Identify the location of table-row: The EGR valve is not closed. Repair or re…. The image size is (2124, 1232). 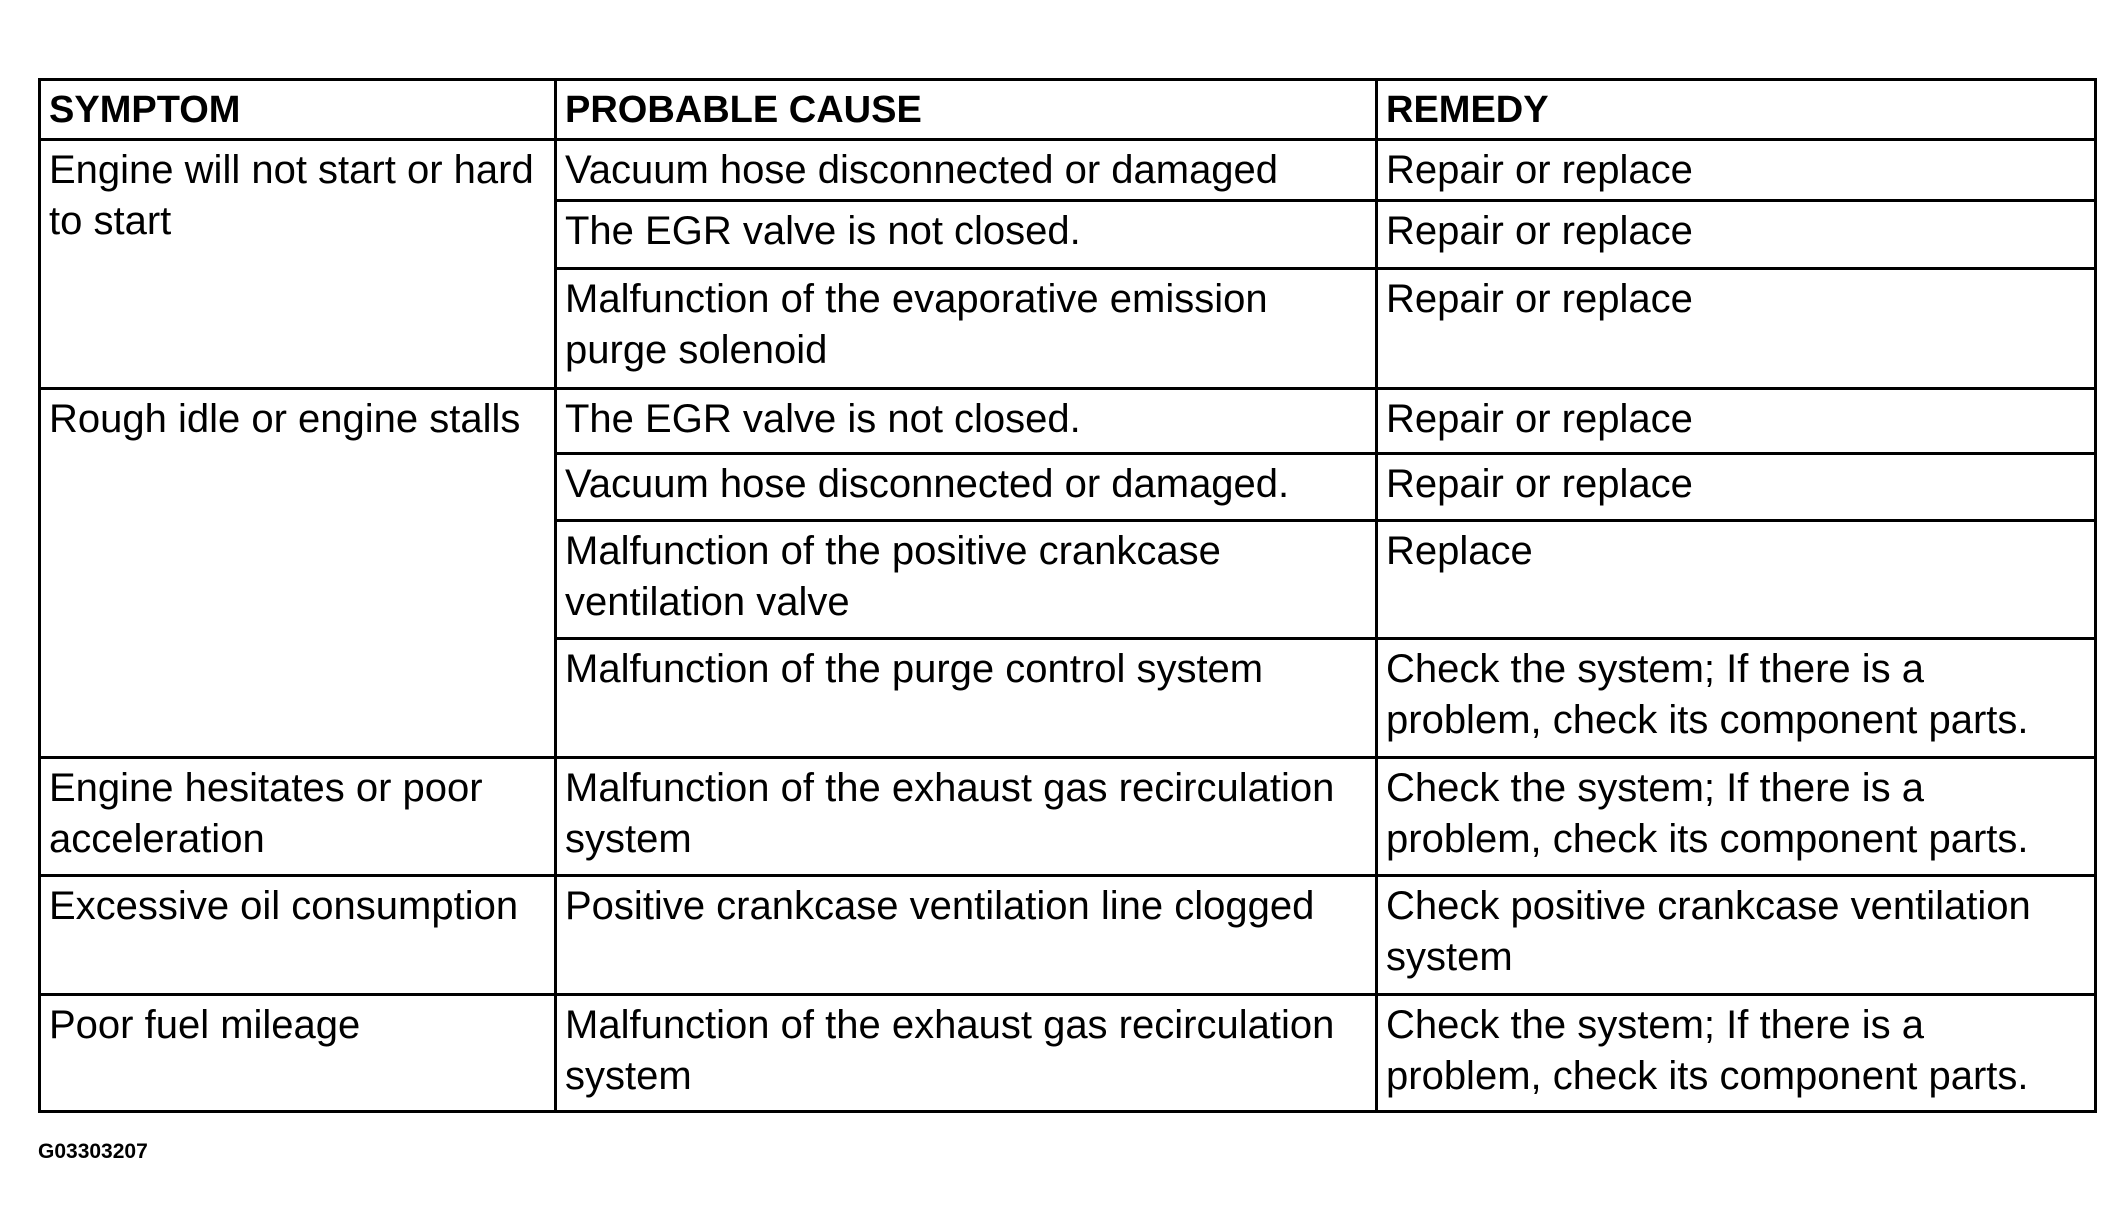
(1068, 234).